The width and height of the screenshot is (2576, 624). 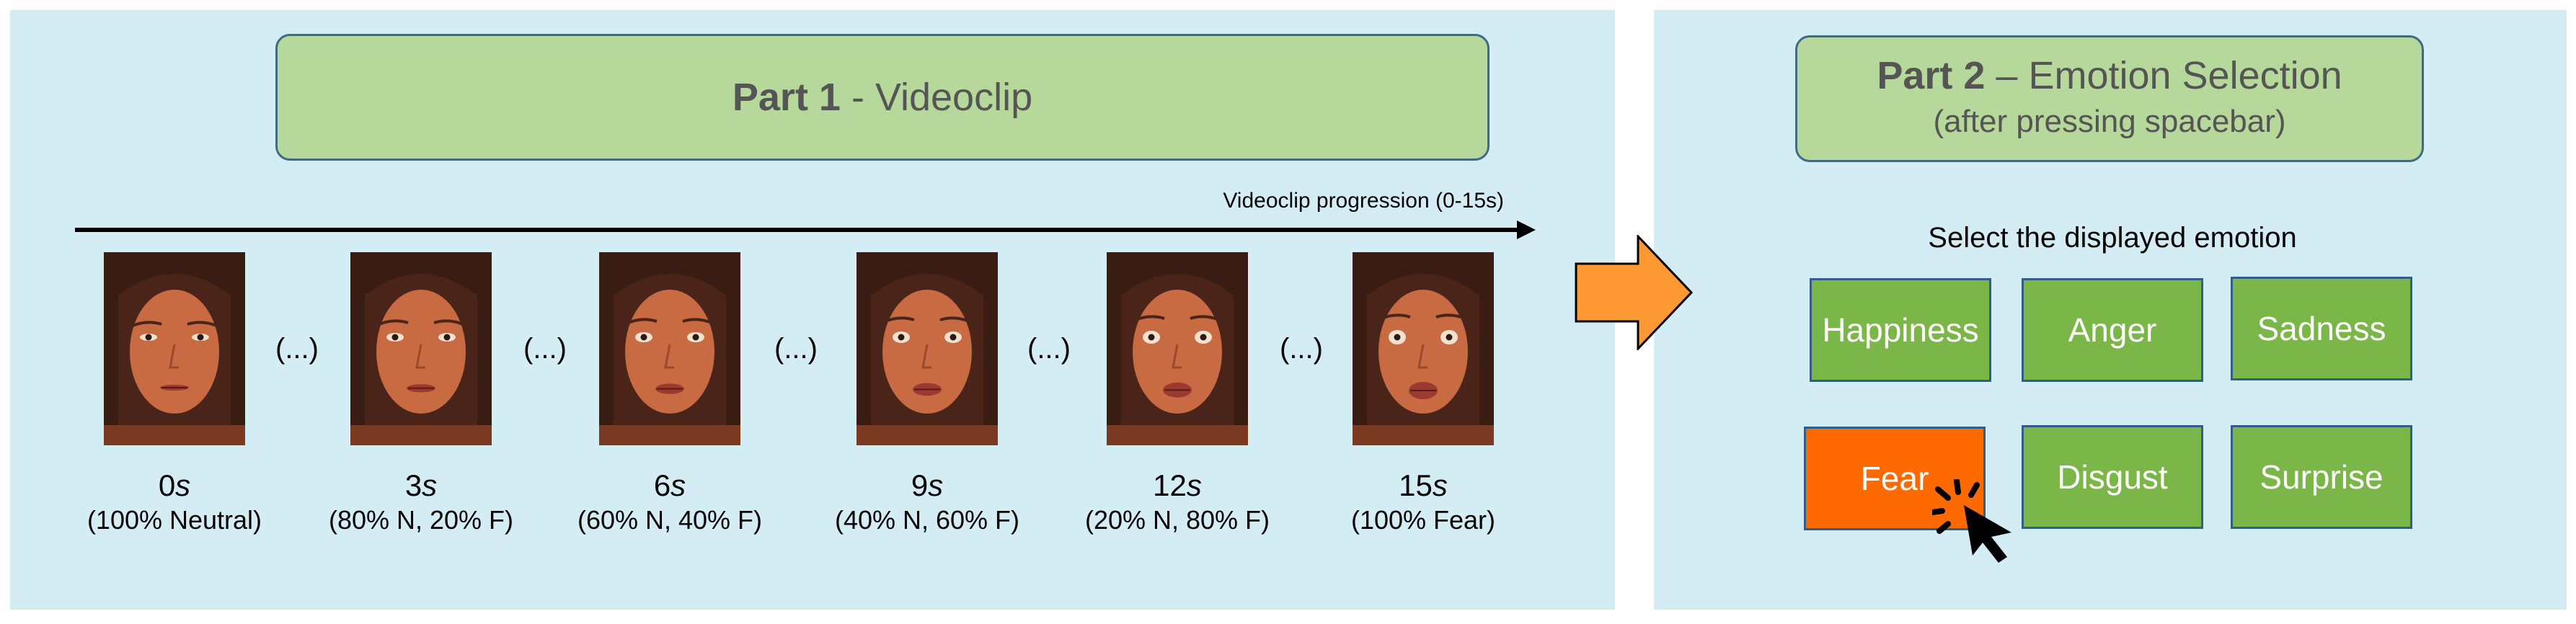 I want to click on mix-label: (100% Neutral), so click(x=174, y=520).